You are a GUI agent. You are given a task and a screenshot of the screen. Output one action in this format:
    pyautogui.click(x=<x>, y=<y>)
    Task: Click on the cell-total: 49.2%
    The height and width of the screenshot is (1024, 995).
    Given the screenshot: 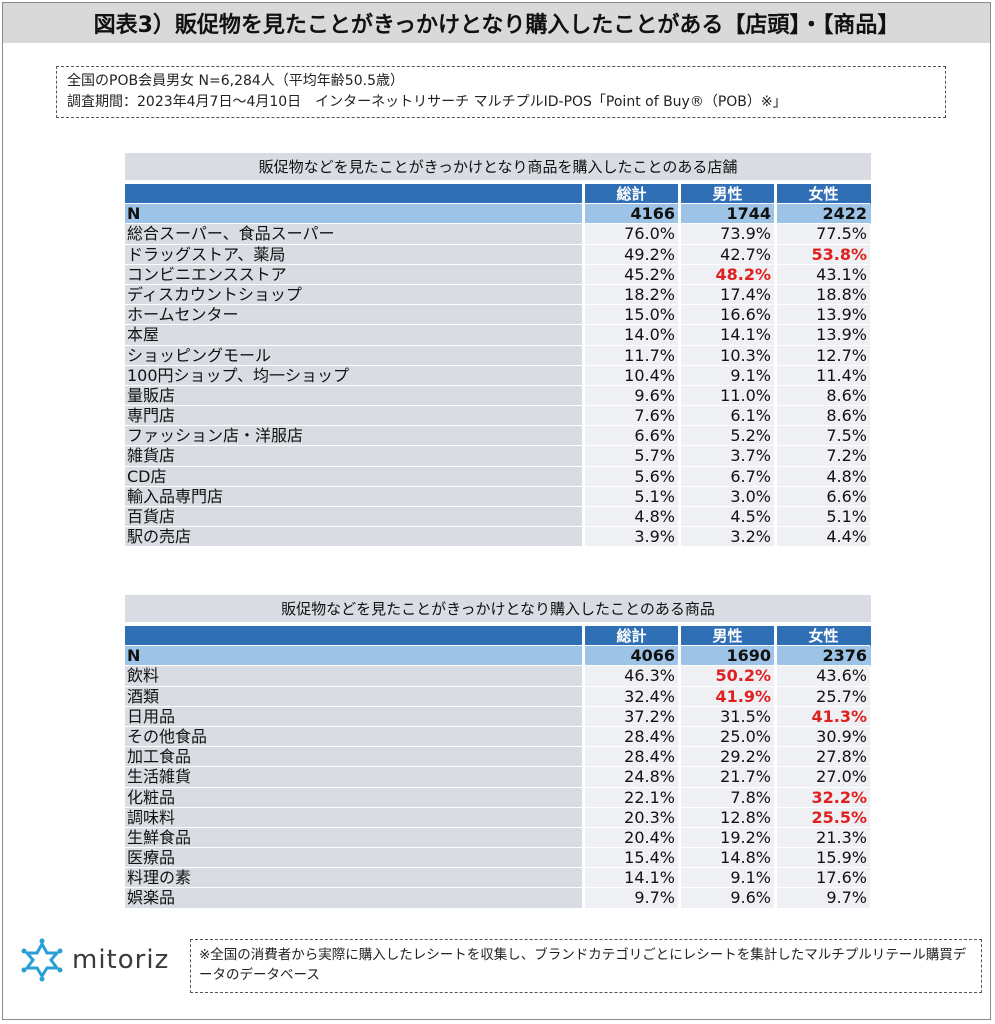 What is the action you would take?
    pyautogui.click(x=630, y=254)
    